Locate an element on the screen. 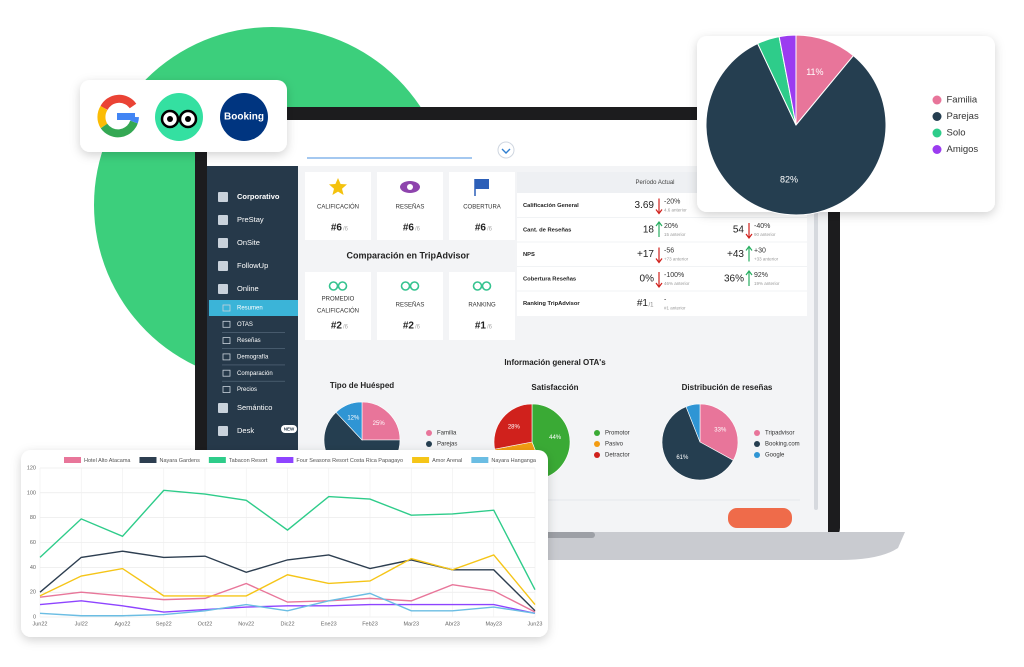 The height and width of the screenshot is (667, 1024). x-tick-label: Nov22 is located at coordinates (246, 624).